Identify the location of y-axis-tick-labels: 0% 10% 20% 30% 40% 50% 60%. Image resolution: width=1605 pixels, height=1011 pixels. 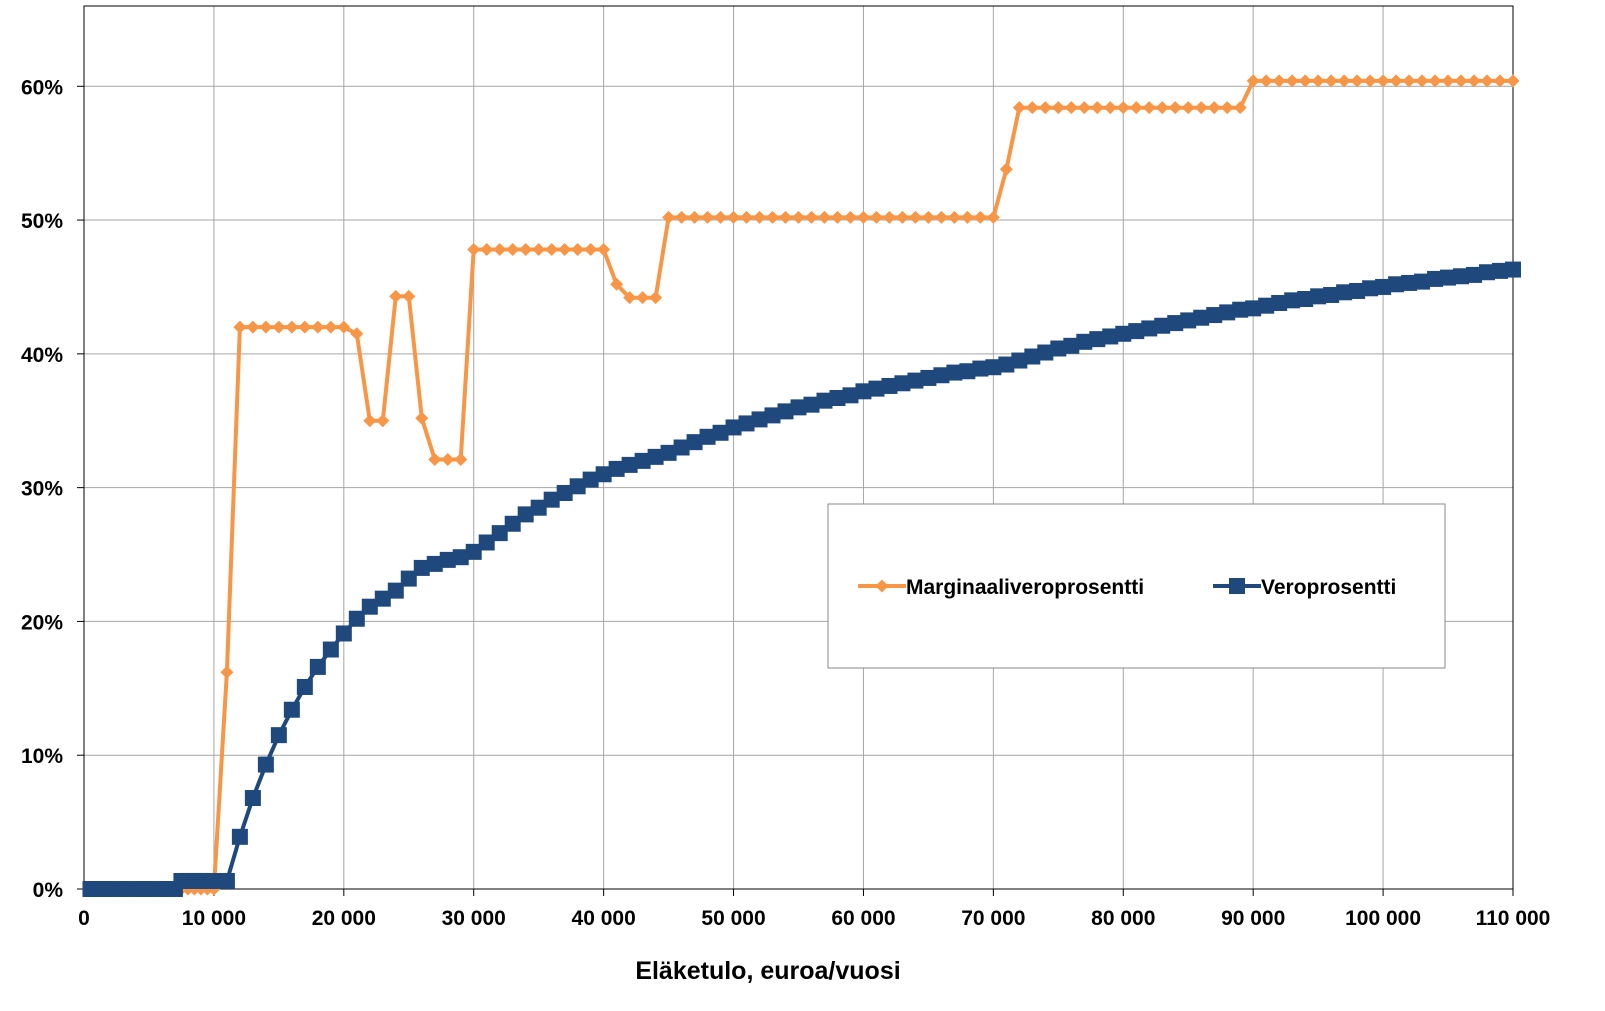
(42, 489).